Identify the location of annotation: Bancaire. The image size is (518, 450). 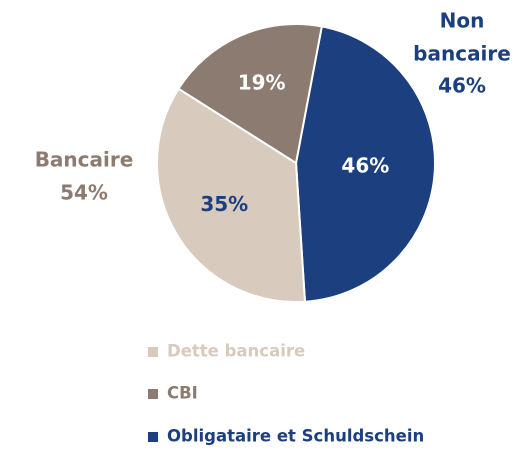
(84, 160).